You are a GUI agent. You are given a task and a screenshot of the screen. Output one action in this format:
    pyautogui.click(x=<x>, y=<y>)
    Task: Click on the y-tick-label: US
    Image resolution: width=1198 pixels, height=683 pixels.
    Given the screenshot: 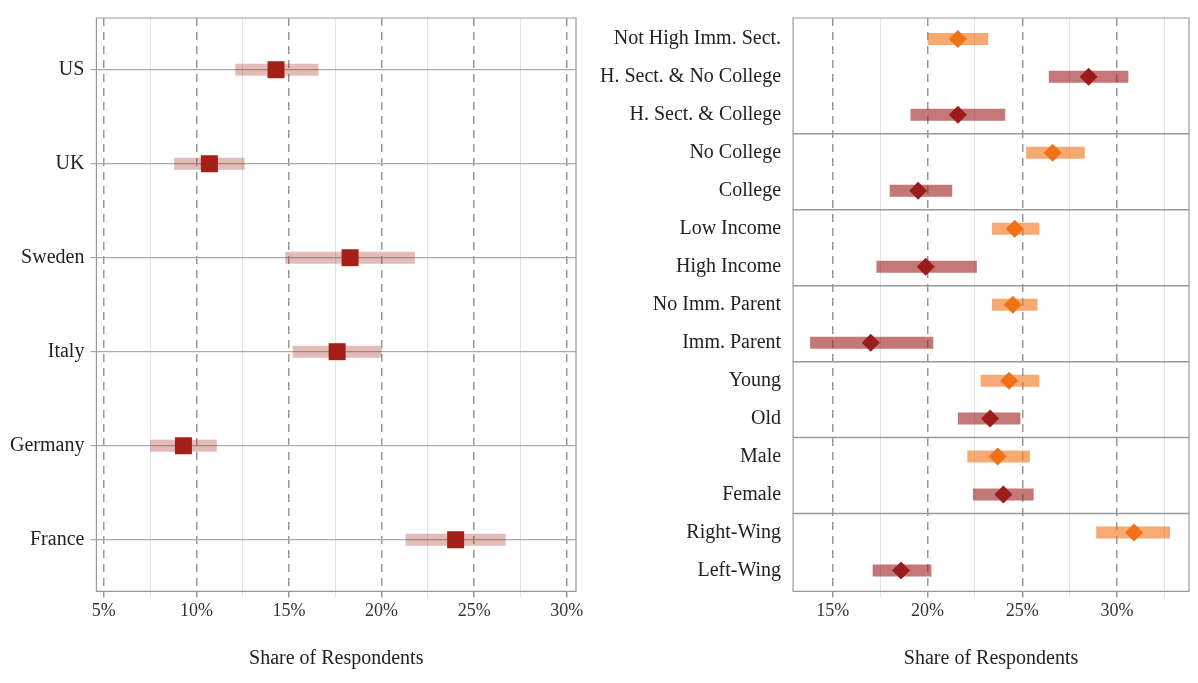 What is the action you would take?
    pyautogui.click(x=71, y=67)
    